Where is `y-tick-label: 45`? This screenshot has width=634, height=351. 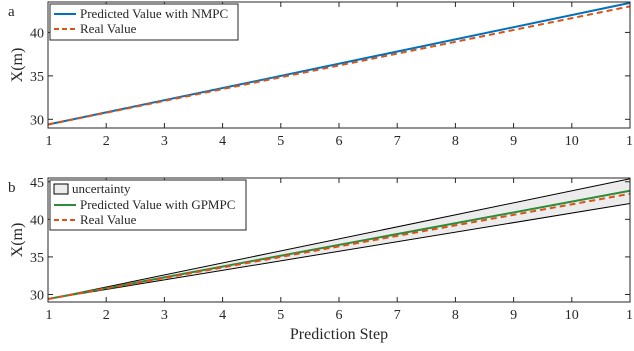 y-tick-label: 45 is located at coordinates (37, 183).